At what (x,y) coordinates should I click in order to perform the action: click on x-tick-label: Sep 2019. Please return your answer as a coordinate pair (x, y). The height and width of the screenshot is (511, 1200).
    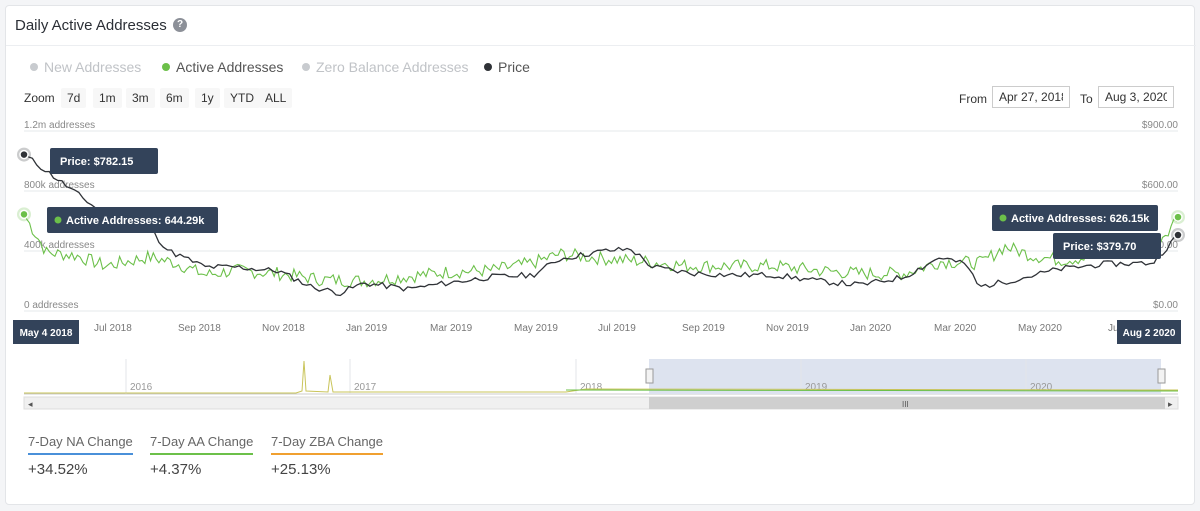
    Looking at the image, I should click on (703, 328).